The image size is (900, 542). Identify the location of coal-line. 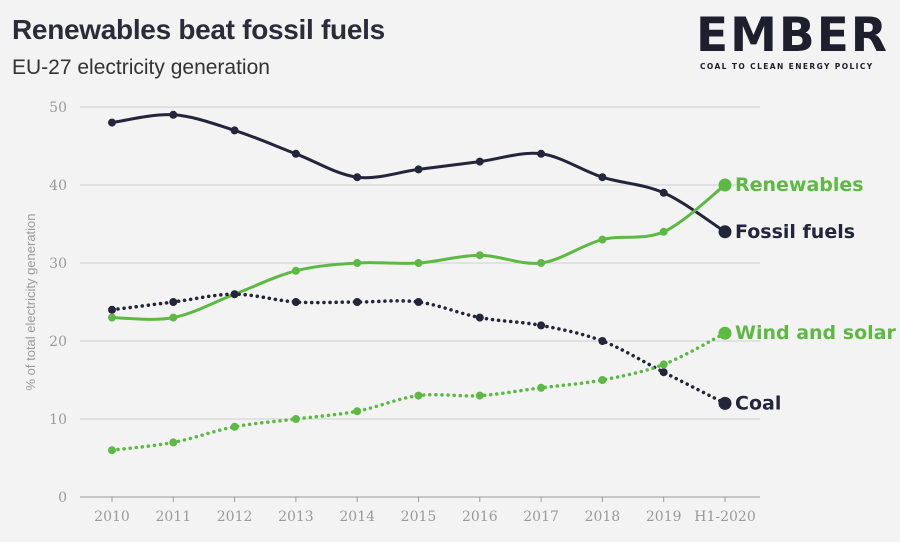
(418, 349).